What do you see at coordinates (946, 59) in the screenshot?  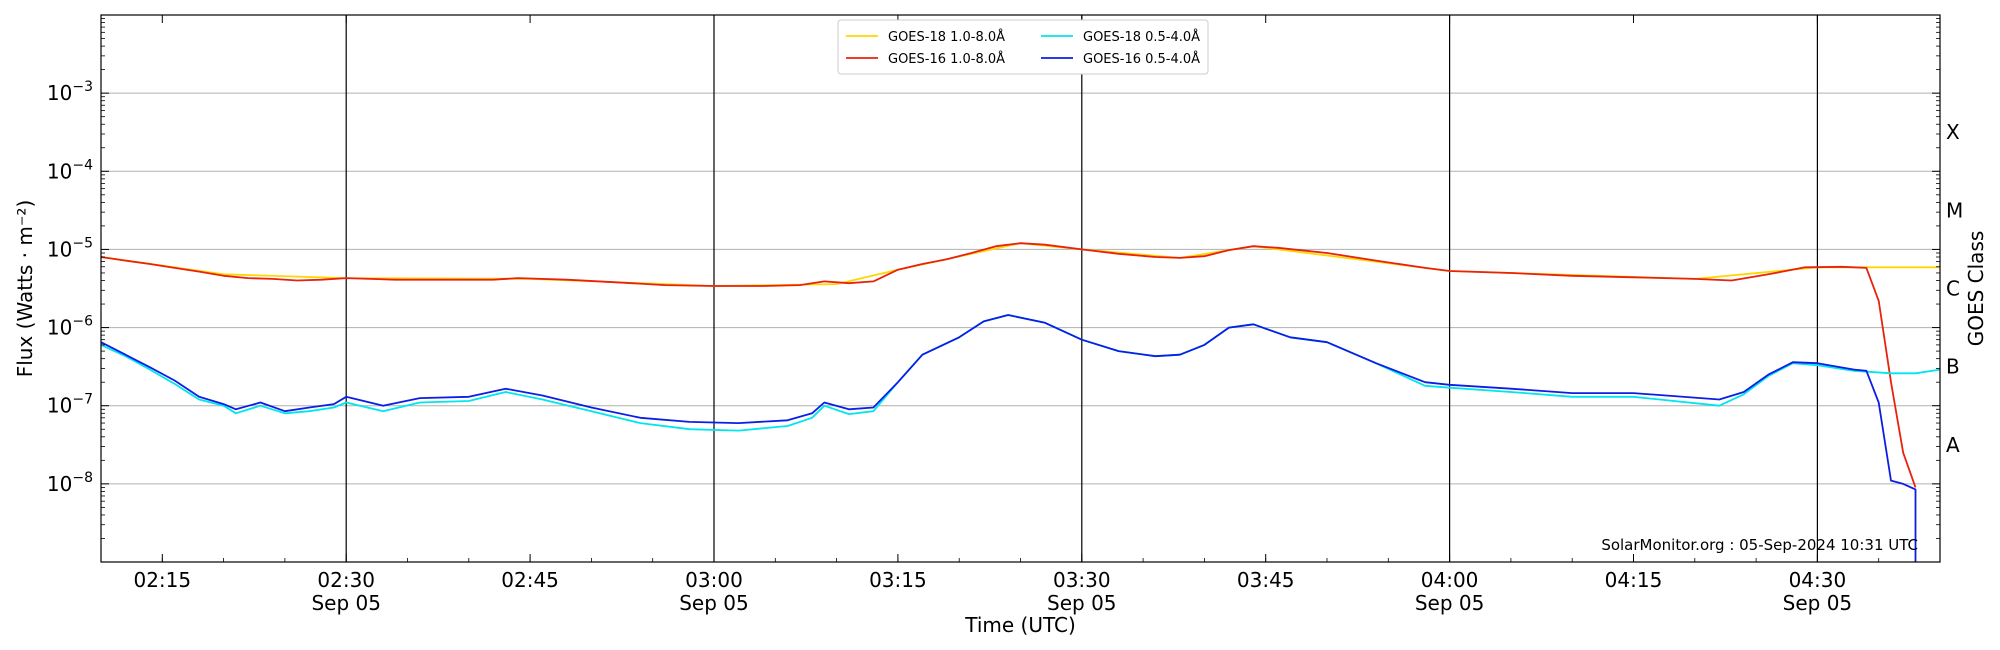 I see `legend-entry-label: GOES-16 1.0-8.0Å` at bounding box center [946, 59].